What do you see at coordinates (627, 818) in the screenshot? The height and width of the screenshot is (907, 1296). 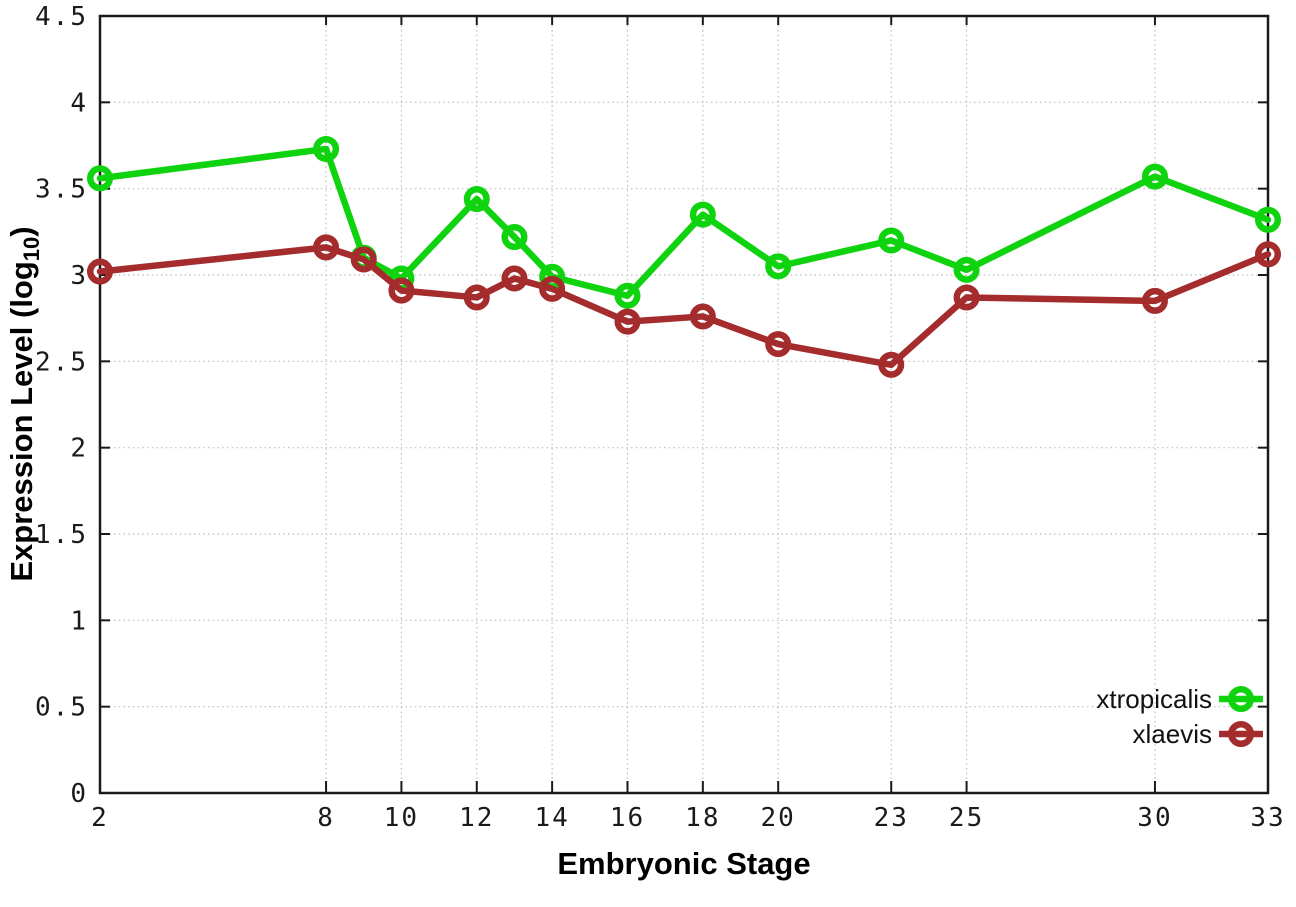 I see `x-tick-label-16: 16` at bounding box center [627, 818].